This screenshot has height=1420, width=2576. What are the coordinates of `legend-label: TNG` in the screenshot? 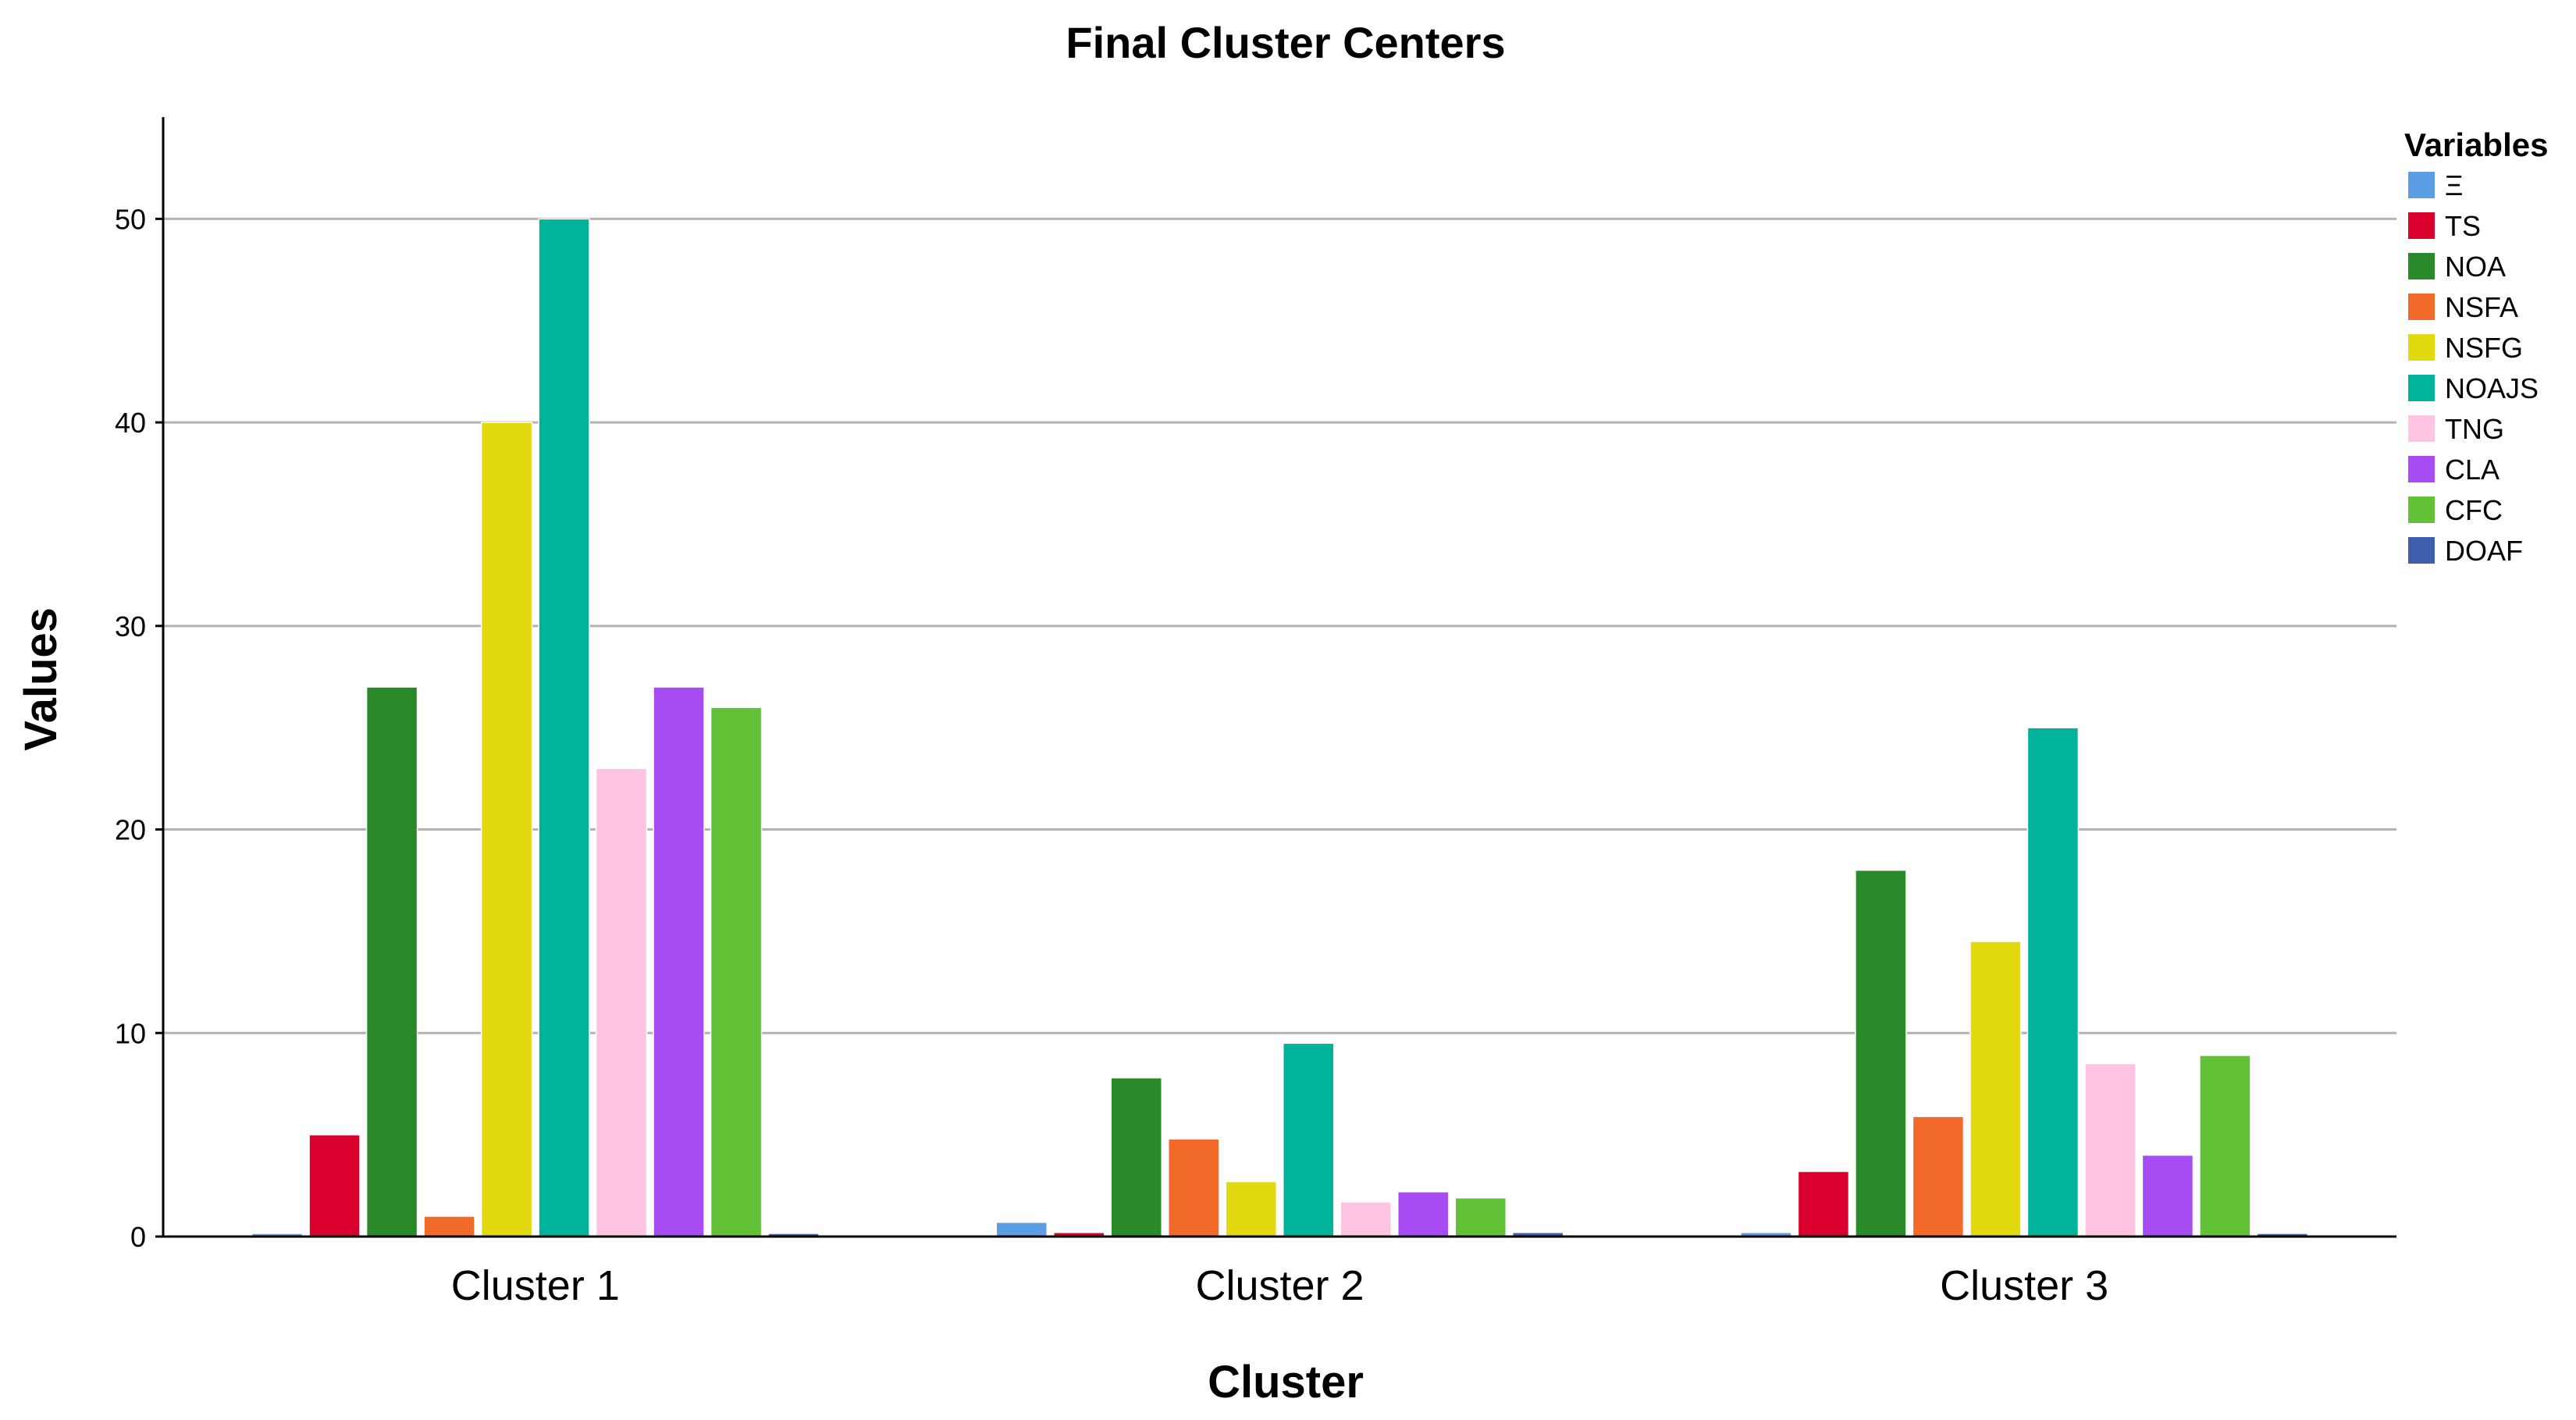 It's located at (2474, 429).